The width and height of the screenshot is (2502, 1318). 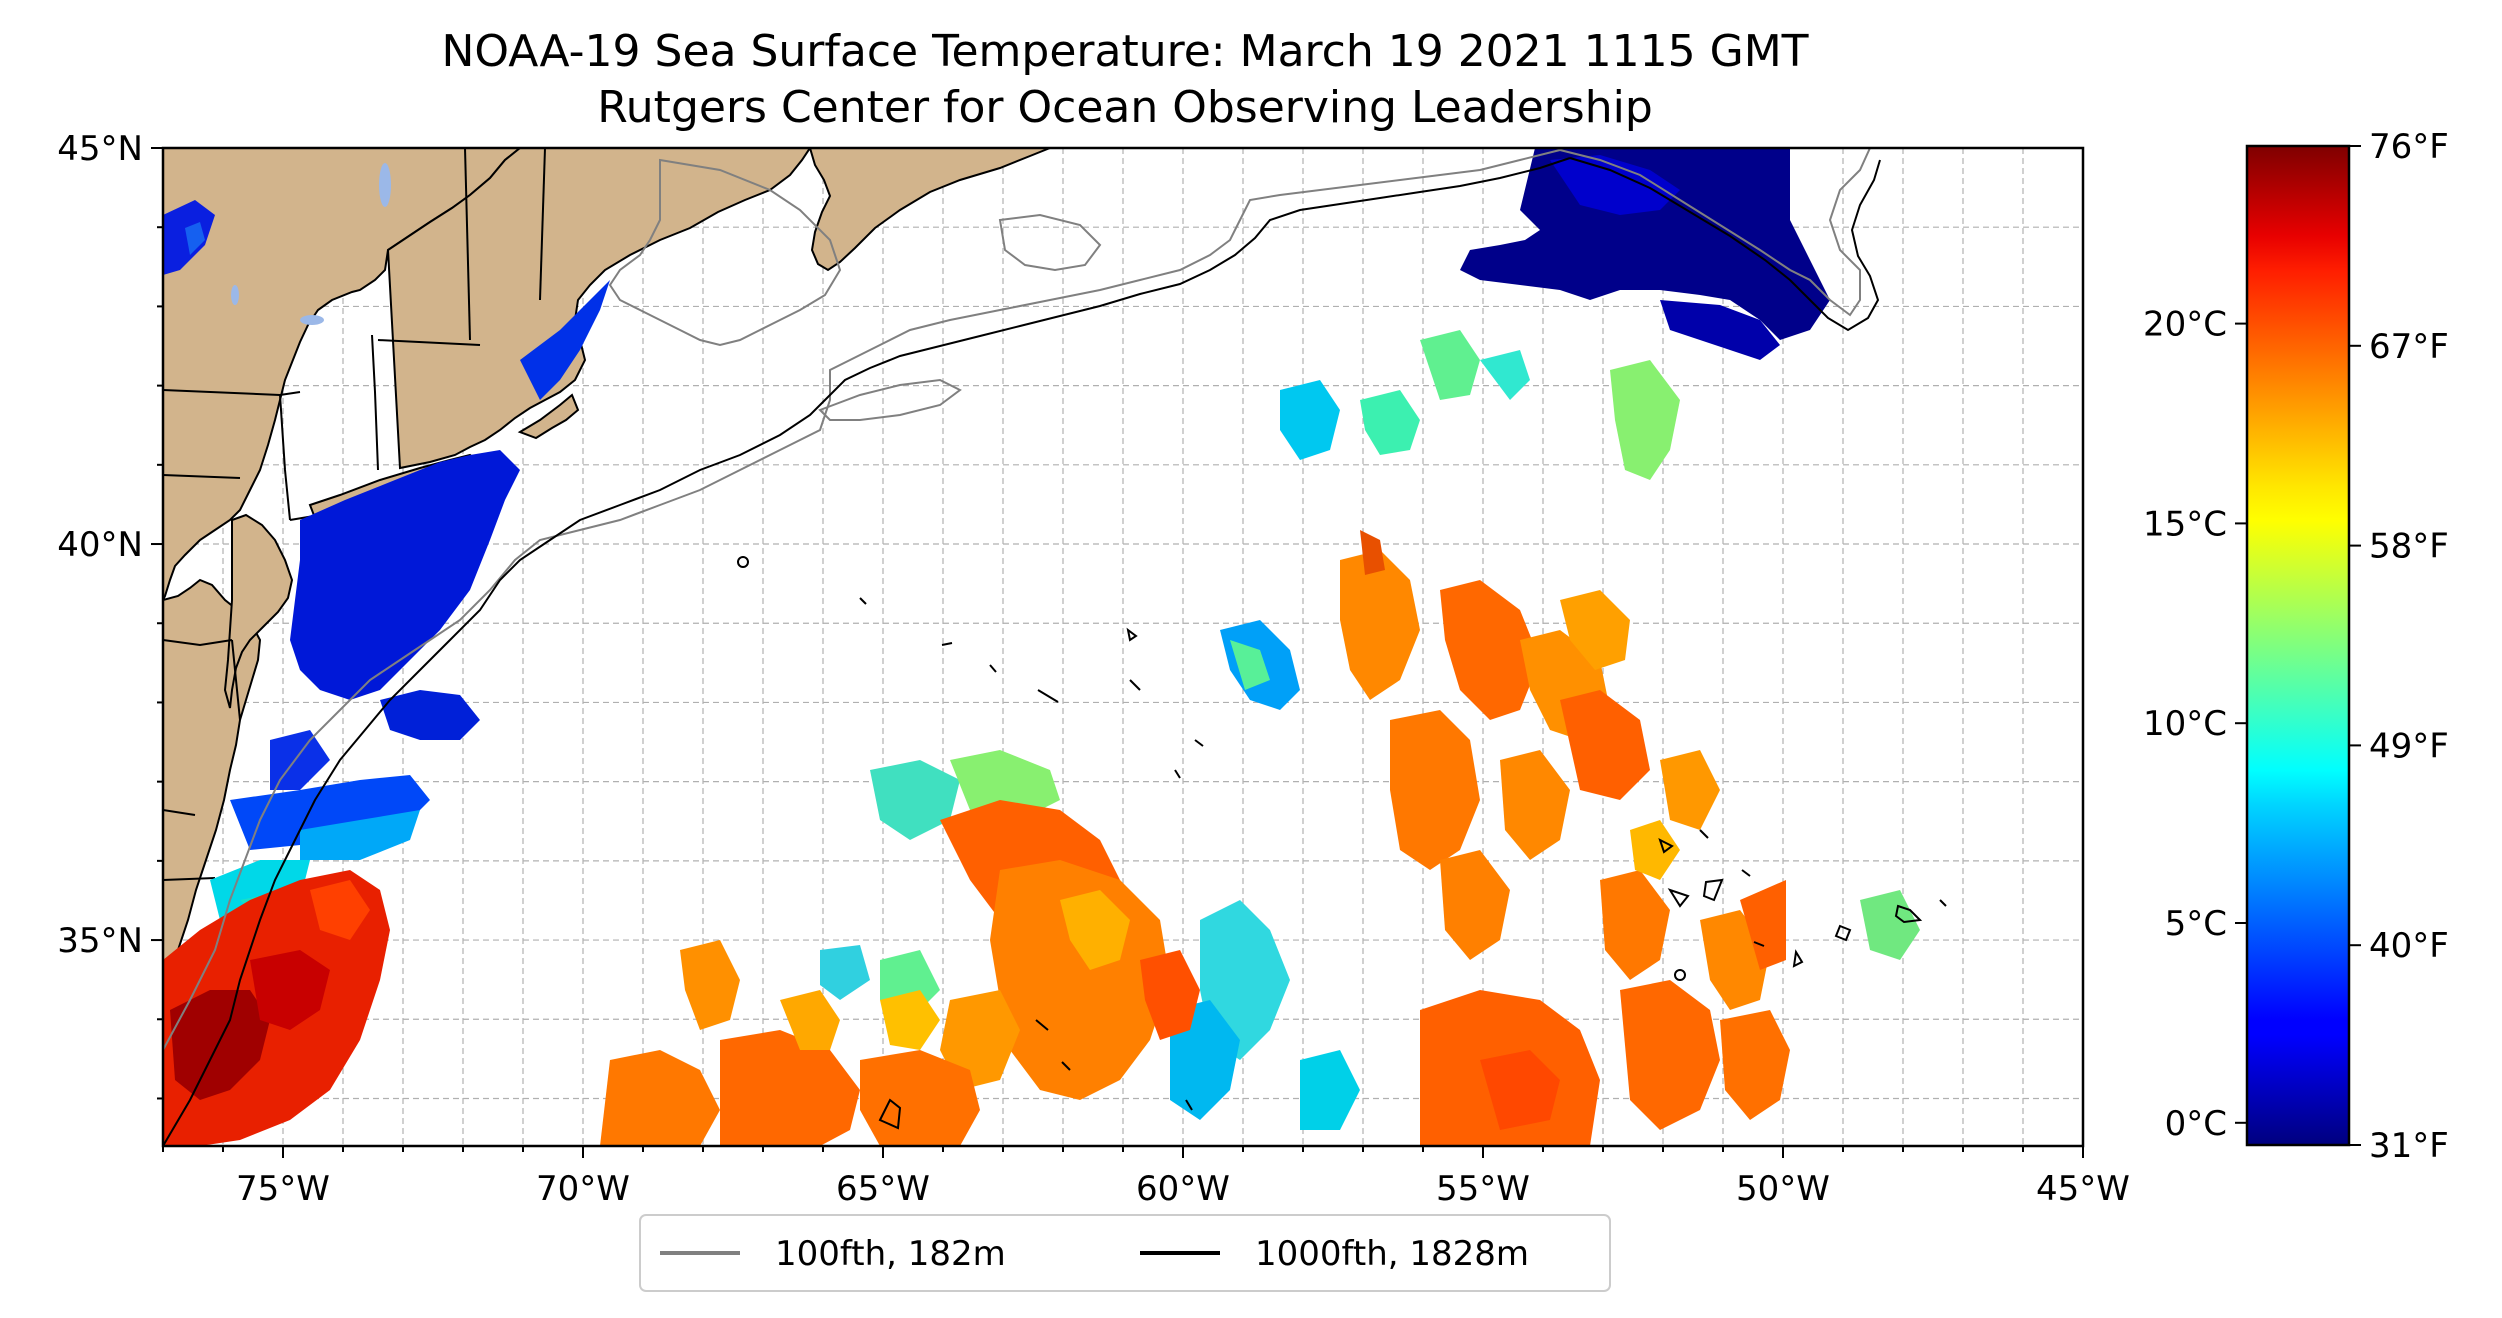 I want to click on colorbar-f-label: 40°F, so click(x=2409, y=946).